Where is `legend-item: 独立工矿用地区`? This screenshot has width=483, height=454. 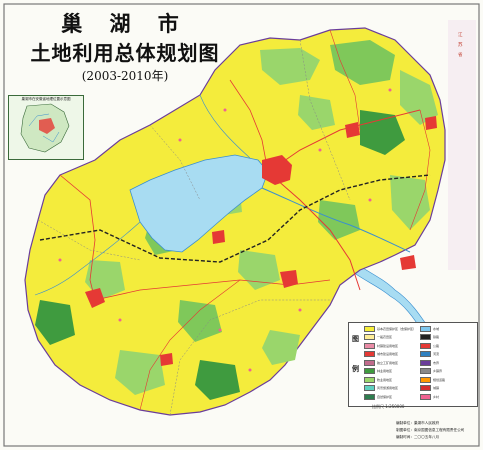
legend-item: 独立工矿用地区 is located at coordinates (381, 362).